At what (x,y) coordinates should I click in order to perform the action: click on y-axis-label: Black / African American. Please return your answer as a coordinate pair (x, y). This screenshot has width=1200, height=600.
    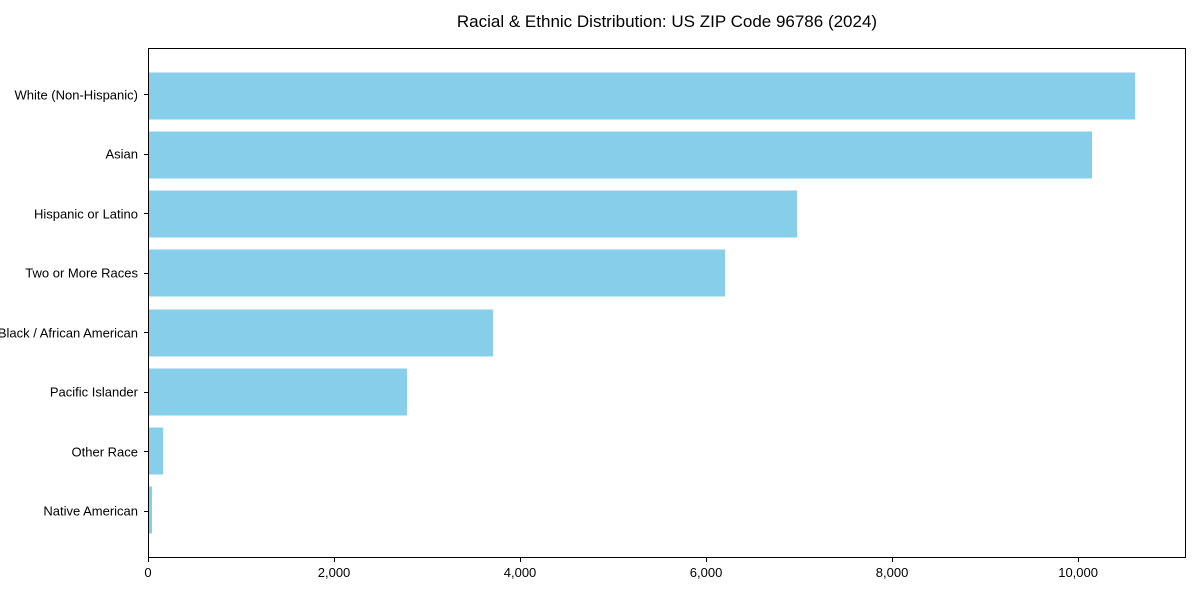
    Looking at the image, I should click on (69, 333).